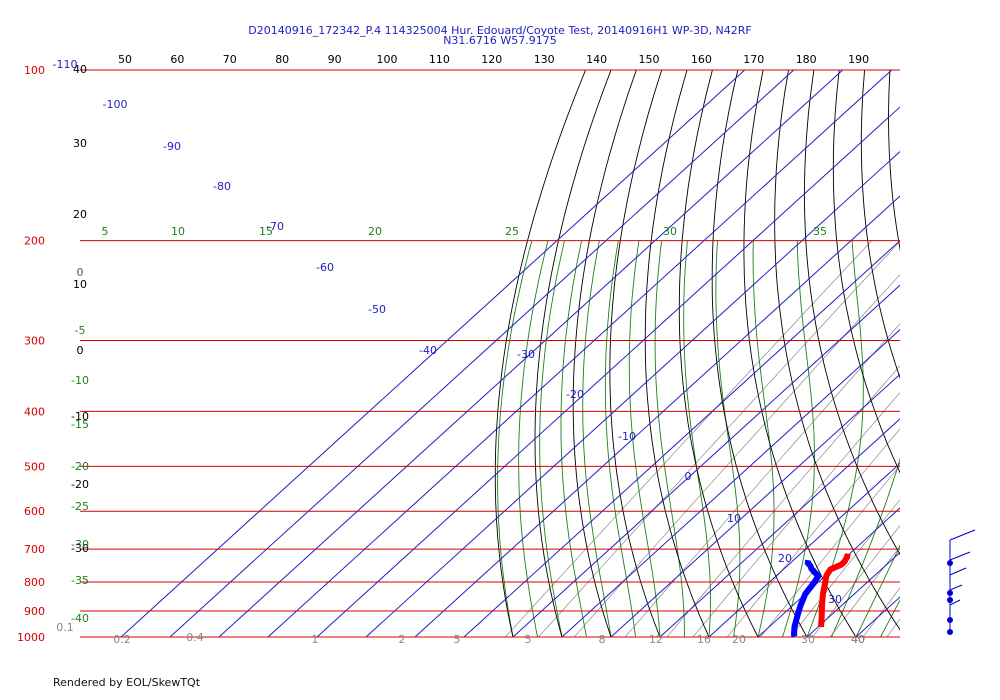 The height and width of the screenshot is (700, 1000). What do you see at coordinates (80, 580) in the screenshot?
I see `left-moist-label: -35` at bounding box center [80, 580].